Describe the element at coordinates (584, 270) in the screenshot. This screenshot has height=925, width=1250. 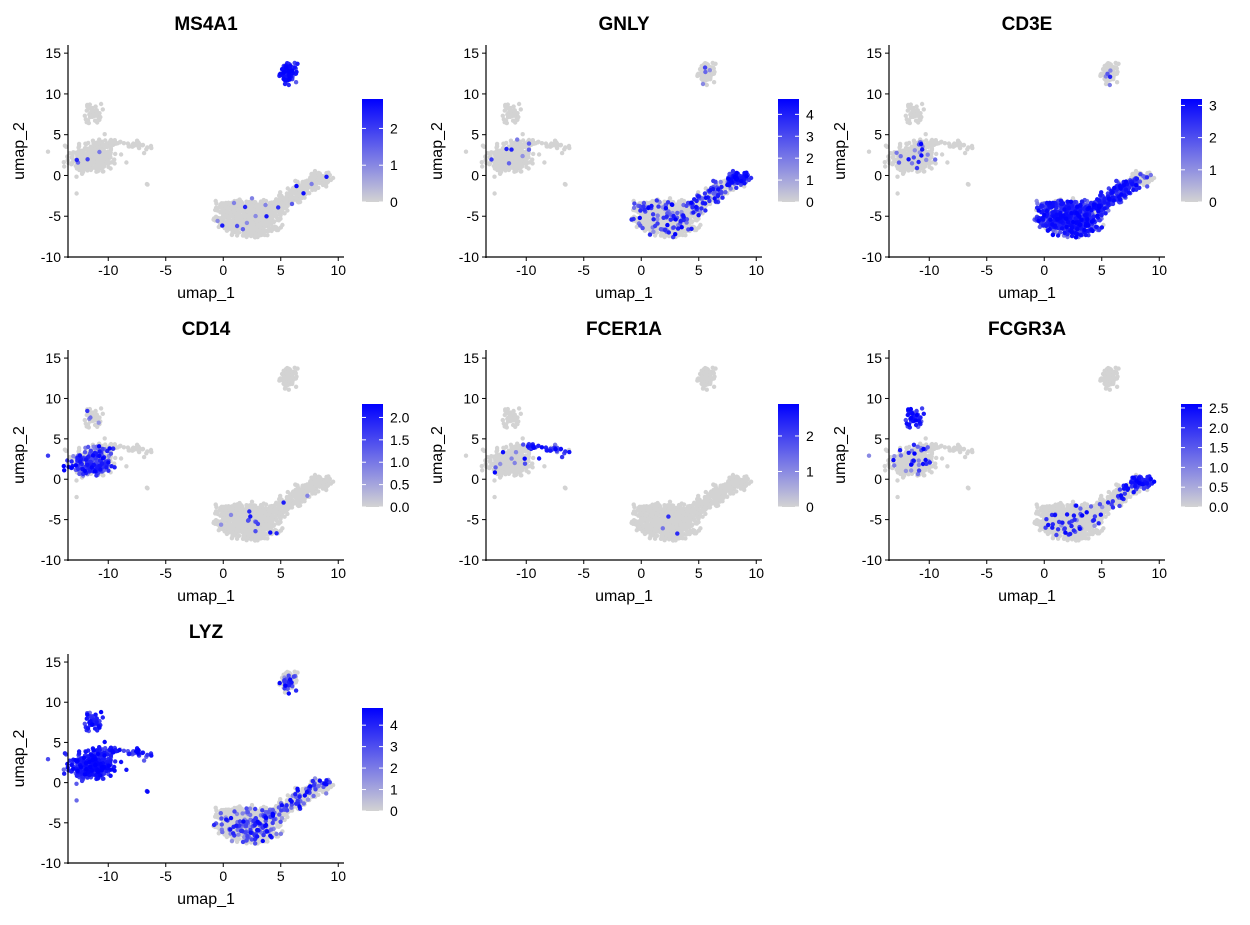
I see `x-tick-label: -5` at that location.